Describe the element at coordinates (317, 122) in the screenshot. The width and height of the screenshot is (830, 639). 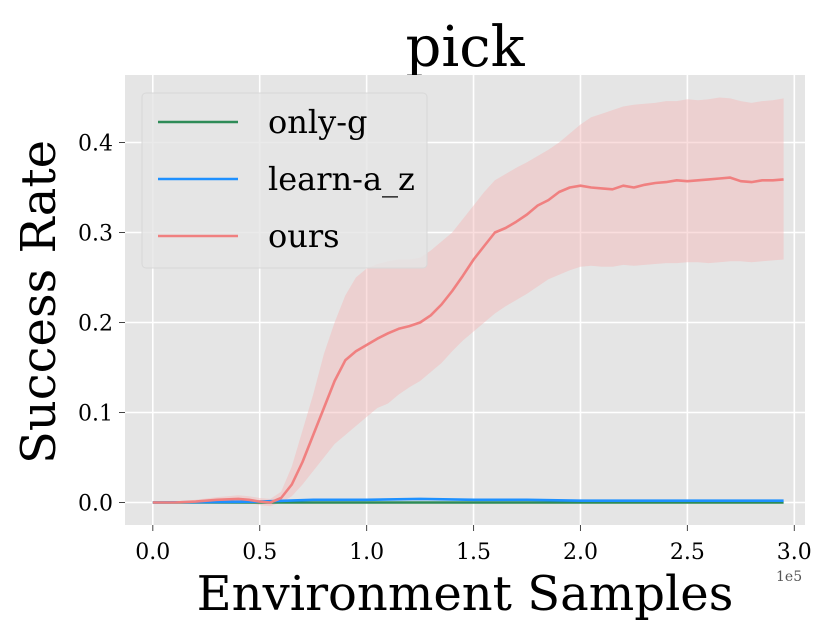
I see `legend-label-only-g: only-g` at that location.